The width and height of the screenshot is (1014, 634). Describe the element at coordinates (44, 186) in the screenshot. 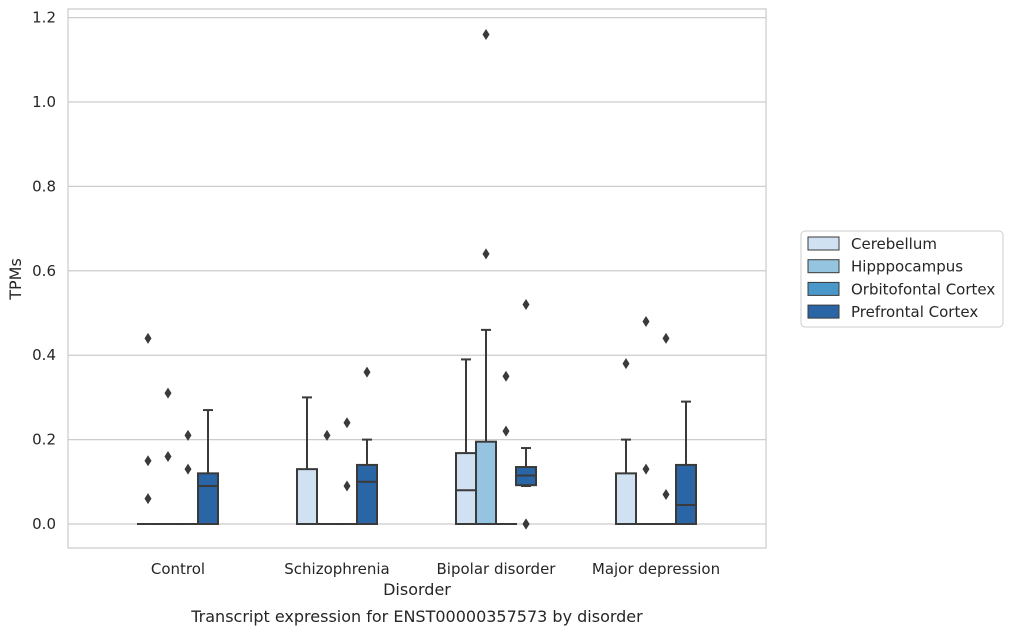

I see `y-tick-label: 0.8` at that location.